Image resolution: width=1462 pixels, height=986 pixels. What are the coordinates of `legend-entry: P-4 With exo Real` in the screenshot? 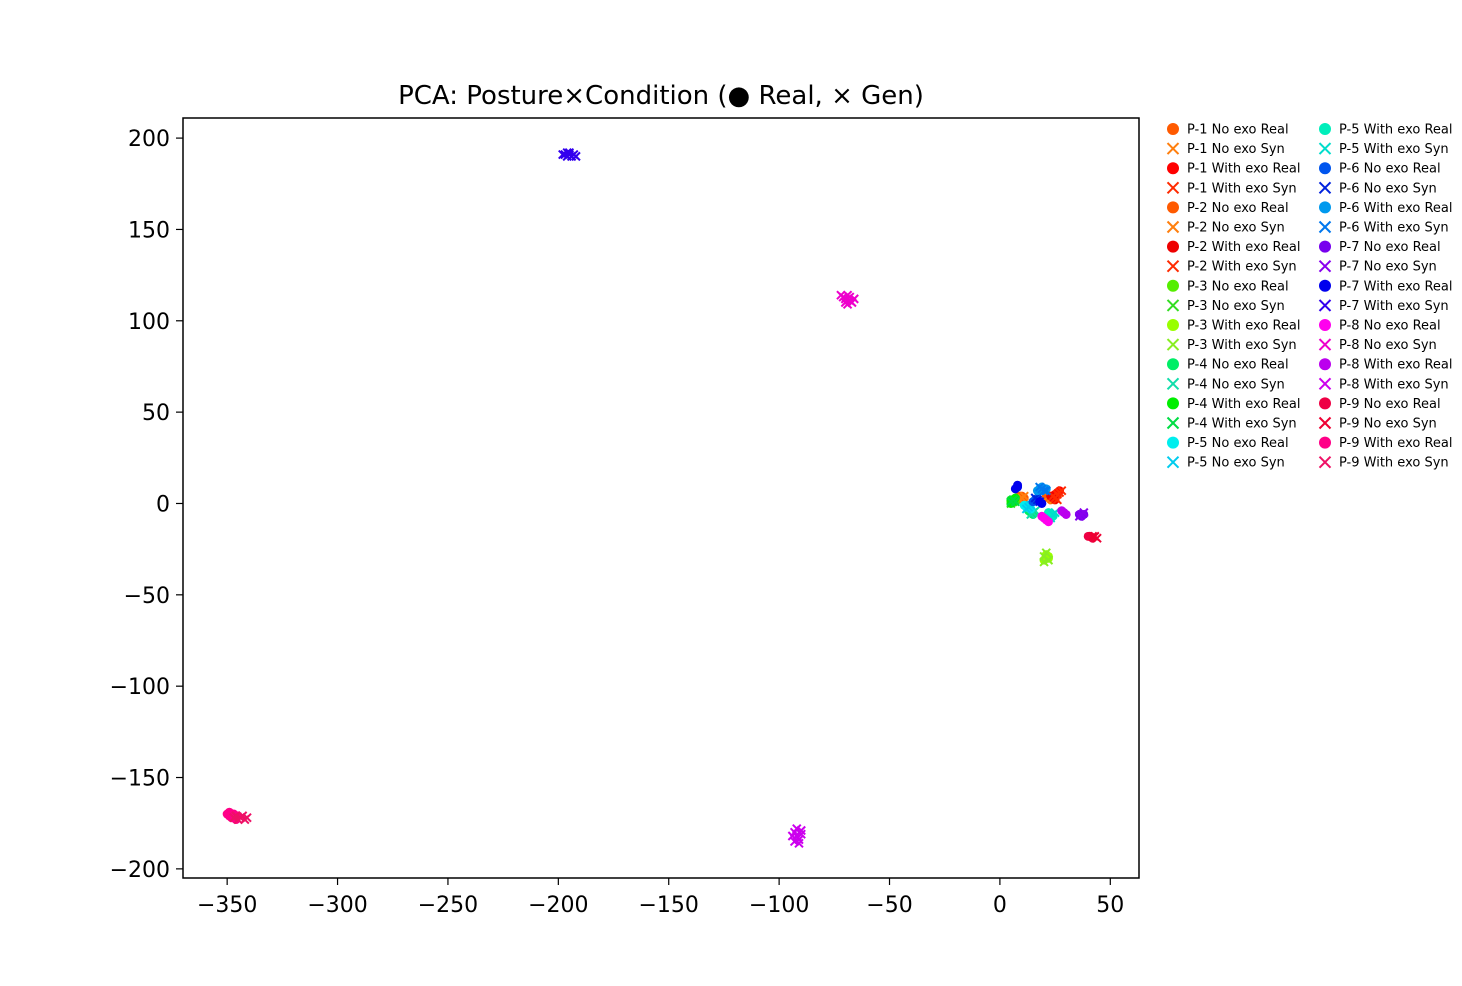 It's located at (1233, 404).